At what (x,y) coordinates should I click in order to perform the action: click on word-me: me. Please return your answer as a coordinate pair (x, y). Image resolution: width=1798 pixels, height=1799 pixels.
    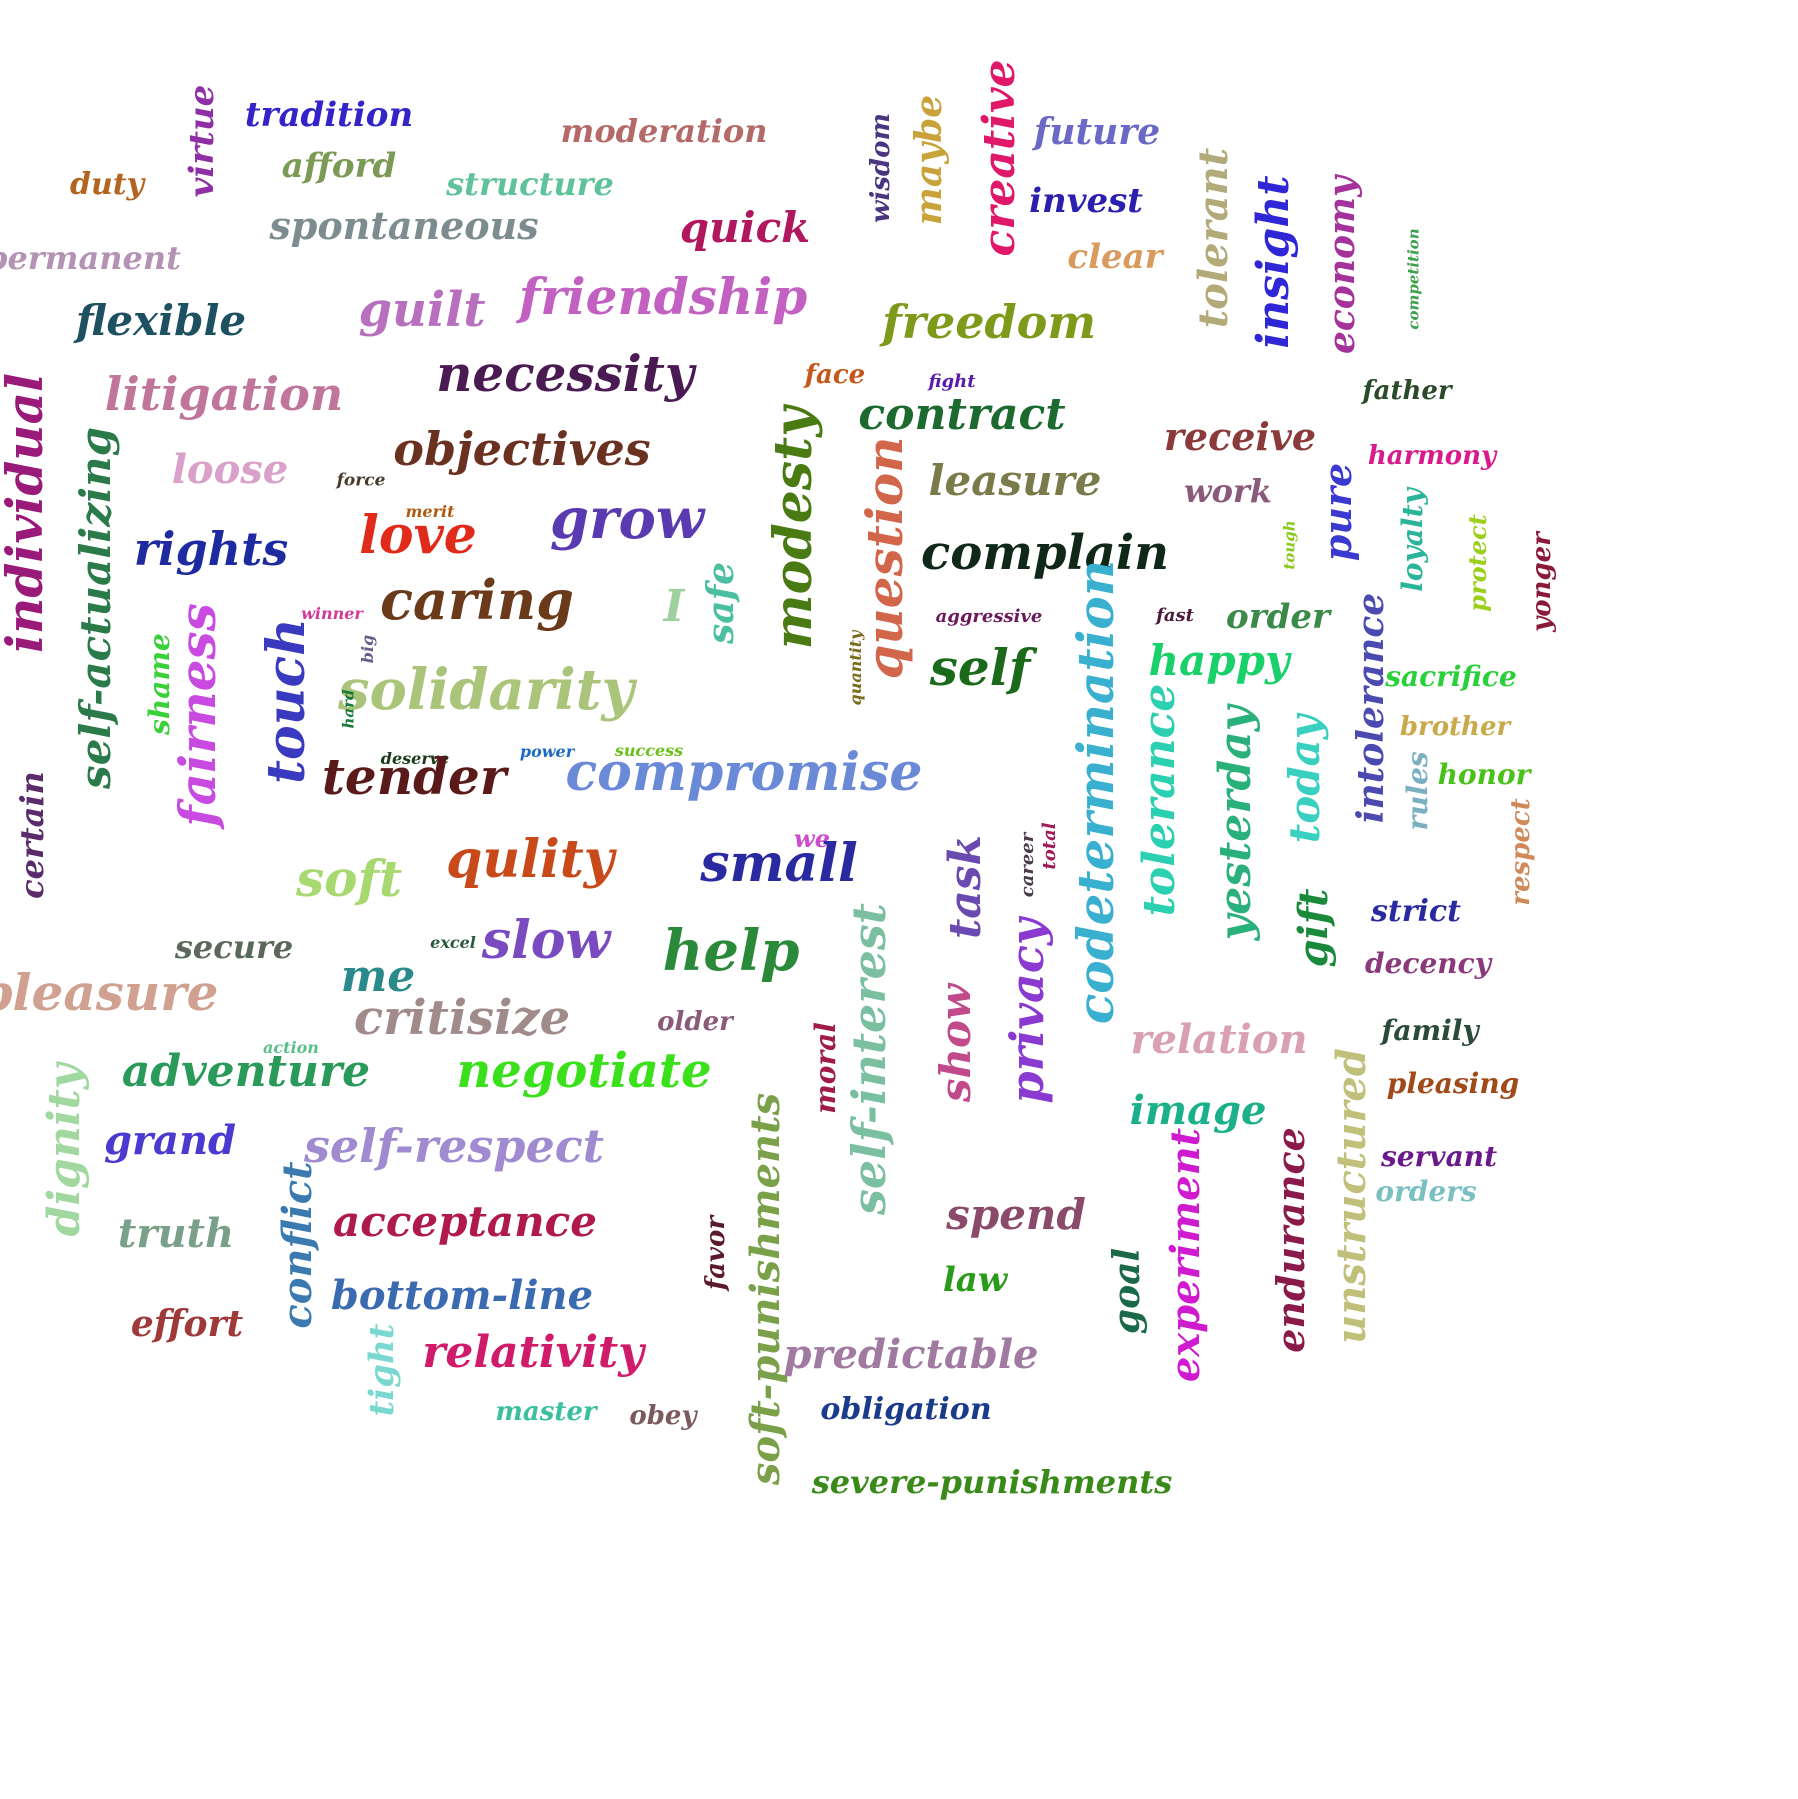
    Looking at the image, I should click on (378, 976).